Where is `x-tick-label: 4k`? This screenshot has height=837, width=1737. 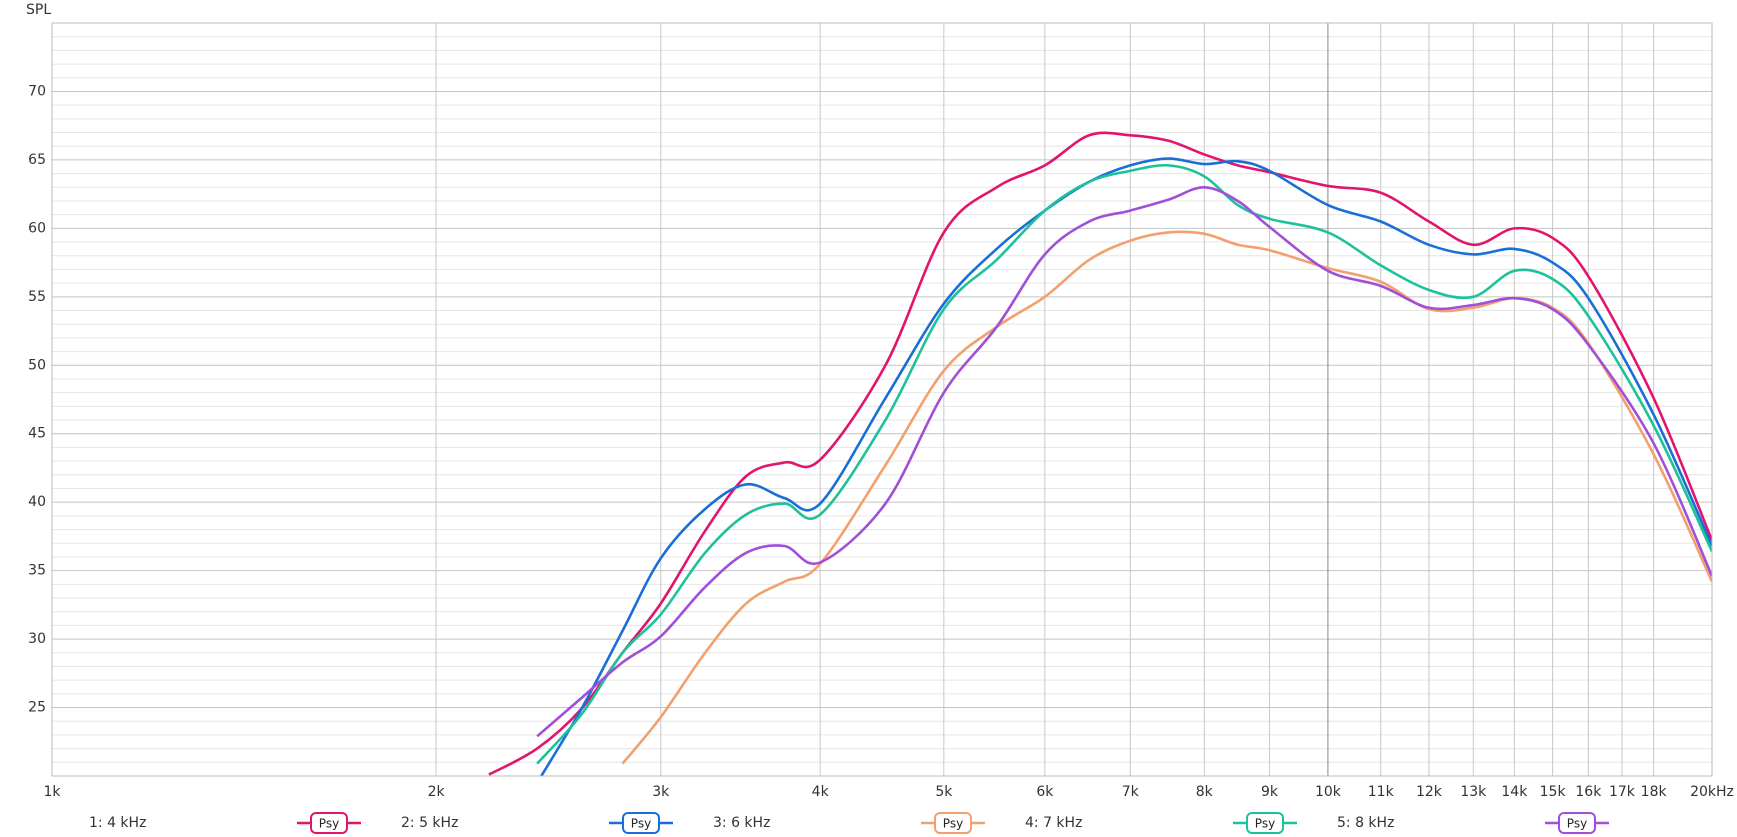 x-tick-label: 4k is located at coordinates (821, 792).